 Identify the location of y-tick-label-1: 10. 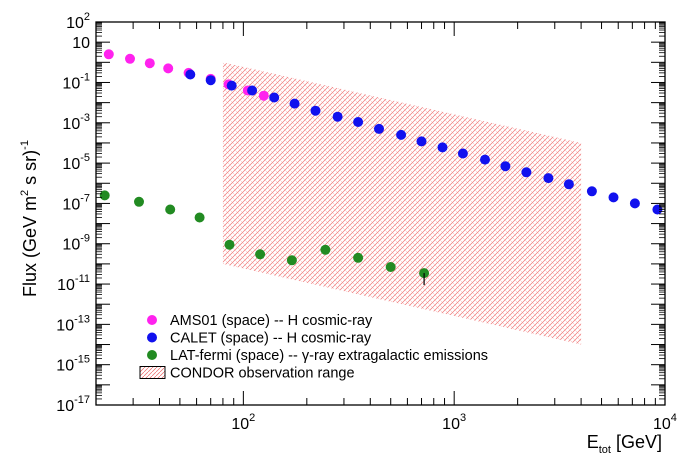
(81, 43).